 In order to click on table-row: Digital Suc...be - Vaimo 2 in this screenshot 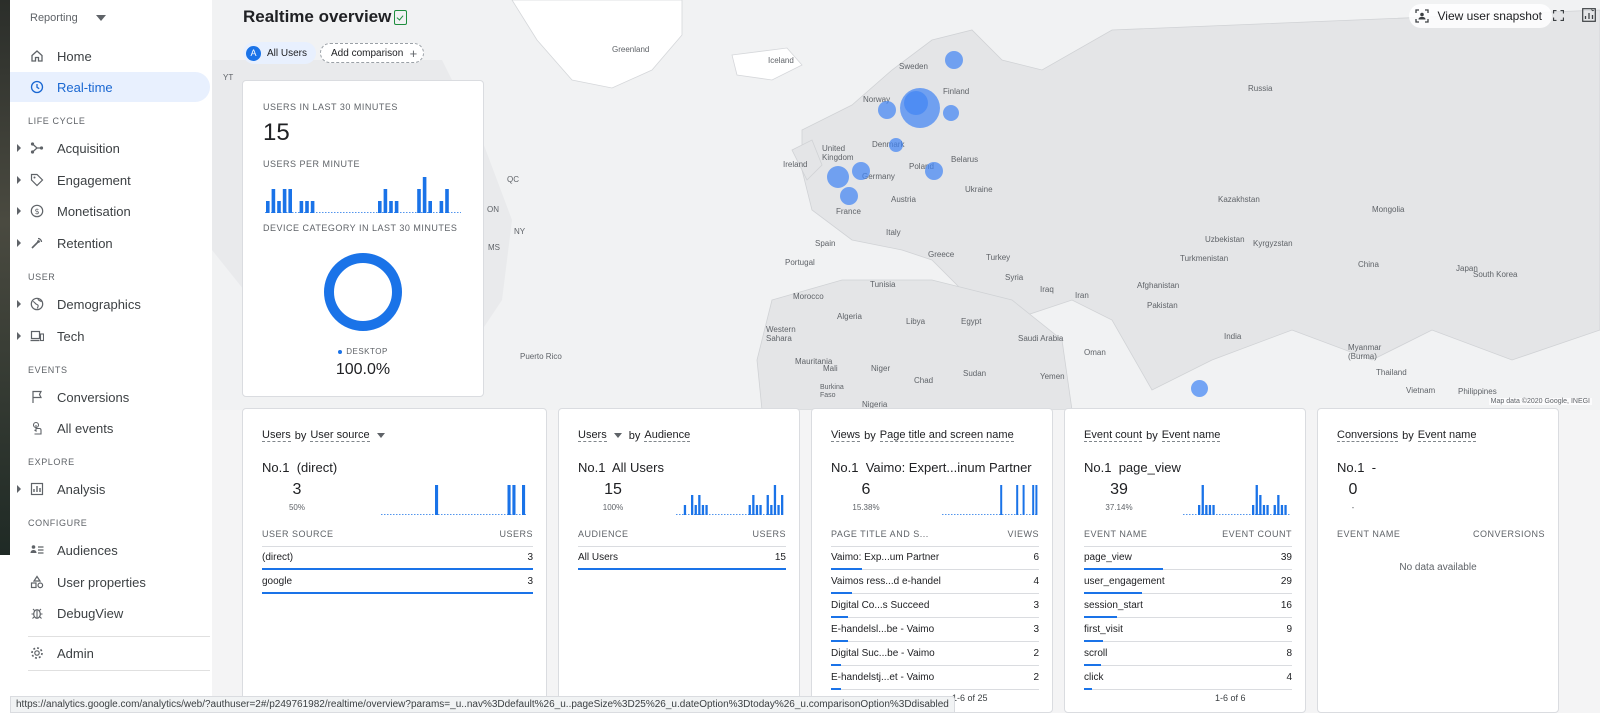, I will do `click(935, 655)`.